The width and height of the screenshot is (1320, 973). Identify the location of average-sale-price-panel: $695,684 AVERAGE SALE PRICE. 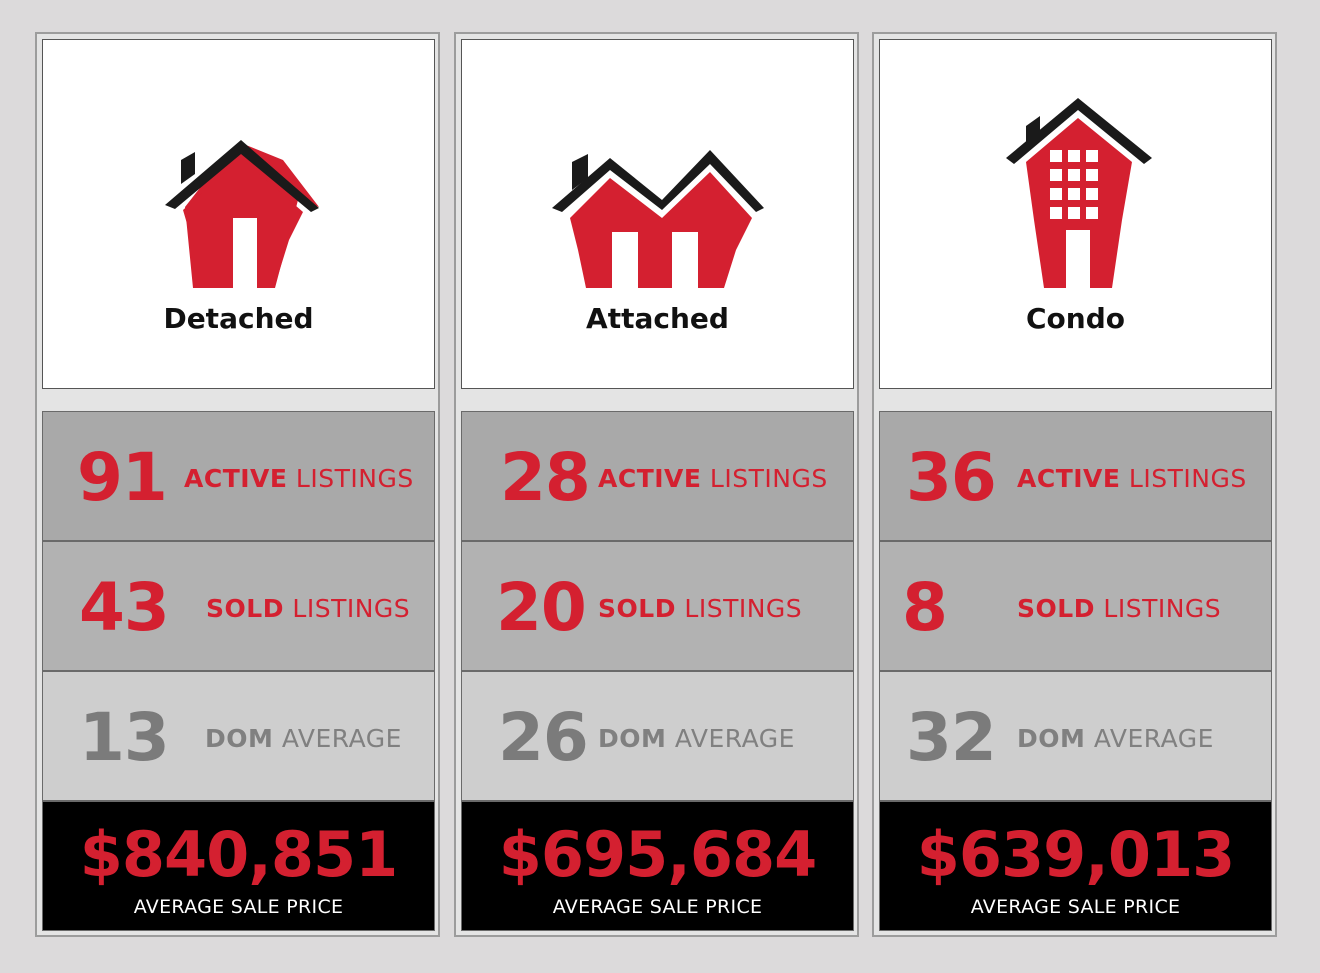
(657, 866).